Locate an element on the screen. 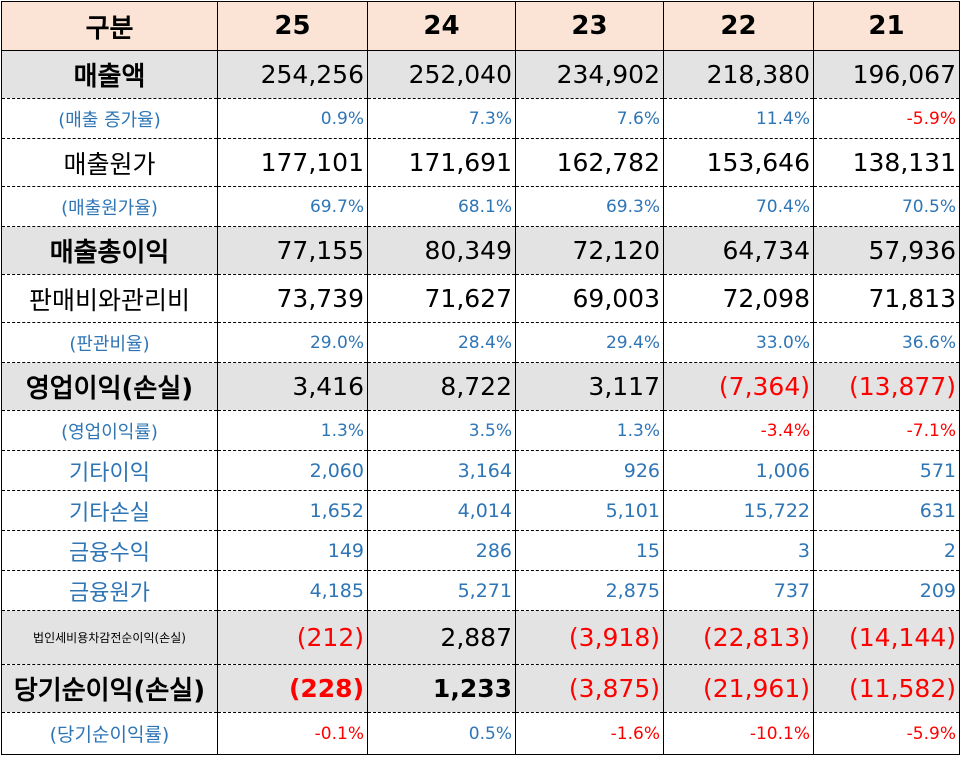  value-cell: 5,101 is located at coordinates (589, 510).